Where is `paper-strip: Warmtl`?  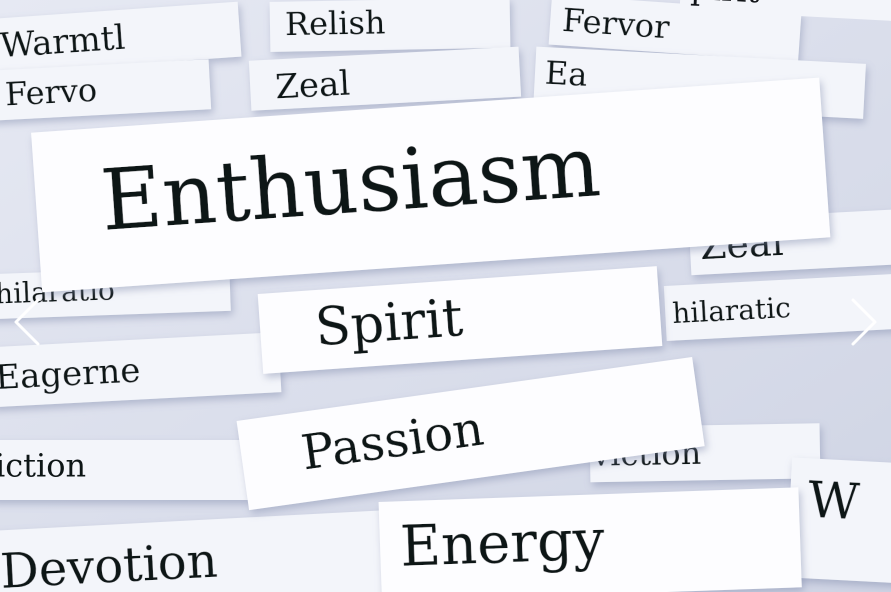 paper-strip: Warmtl is located at coordinates (121, 38).